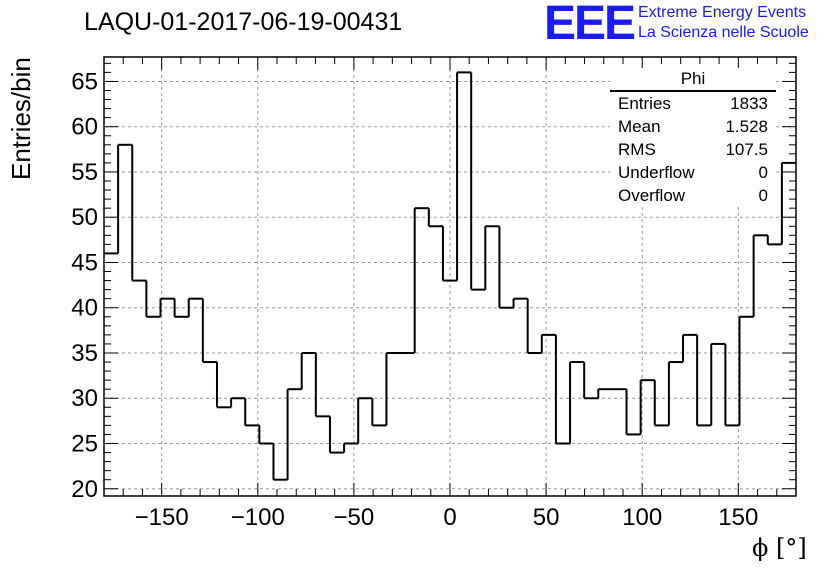  What do you see at coordinates (723, 32) in the screenshot?
I see `logo-text-line2: La Scienza nelle Scuole` at bounding box center [723, 32].